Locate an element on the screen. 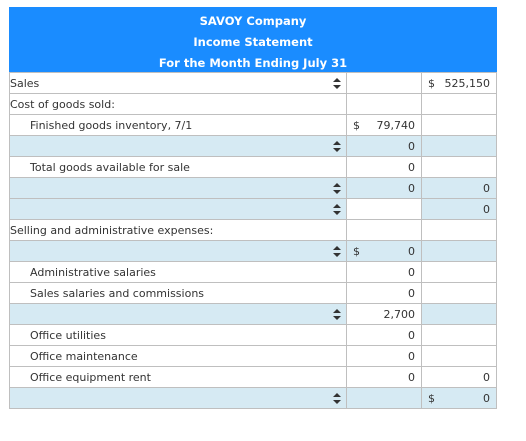 The image size is (526, 441). row-label: Office maintenance is located at coordinates (178, 356).